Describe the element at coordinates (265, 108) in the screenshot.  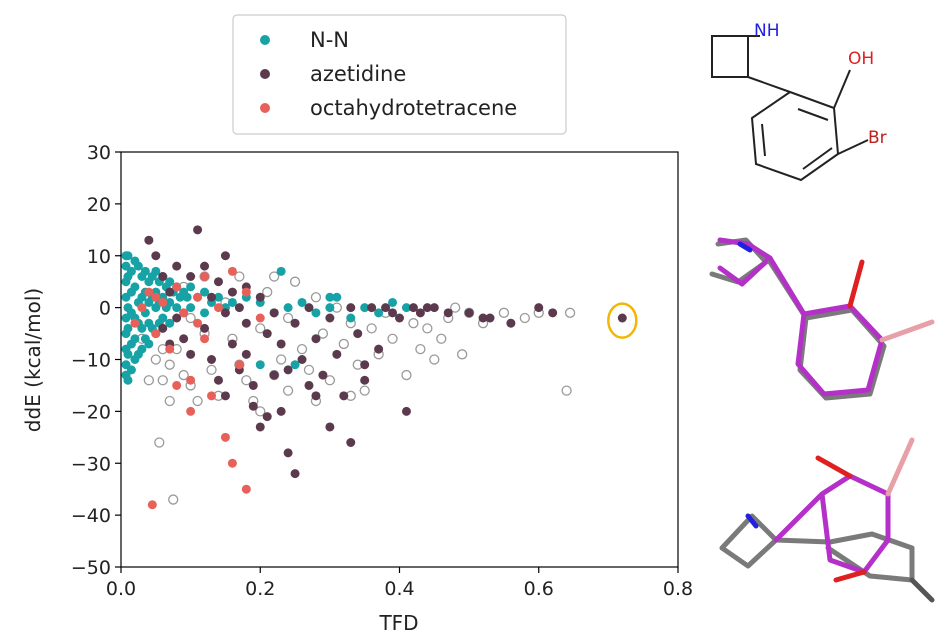
I see `legend-marker` at that location.